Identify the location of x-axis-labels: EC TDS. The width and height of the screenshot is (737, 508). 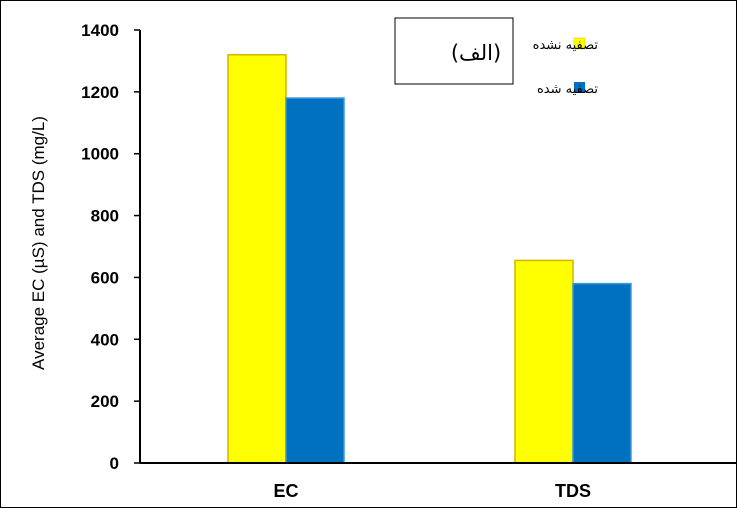
(432, 491).